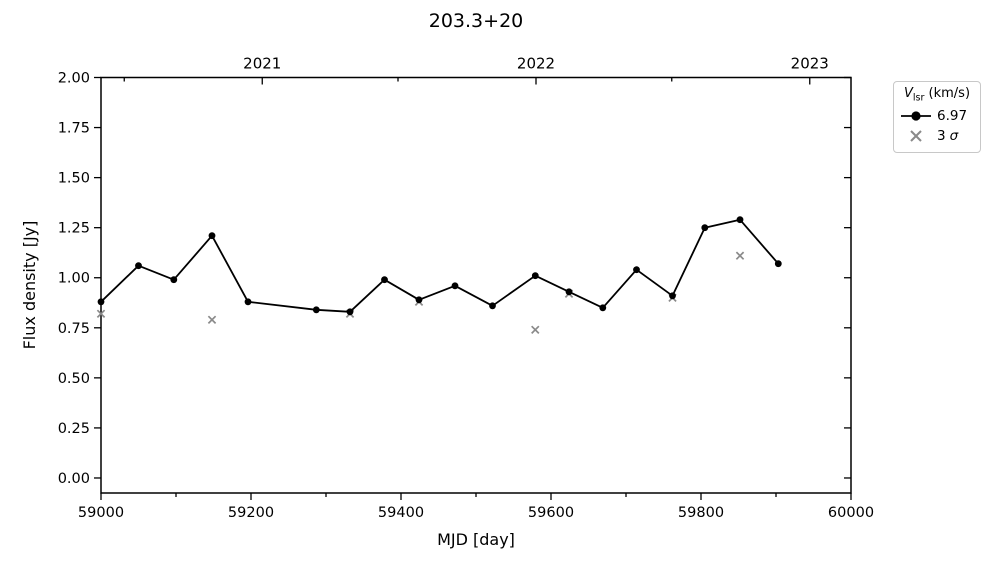  What do you see at coordinates (551, 513) in the screenshot?
I see `x-tick-label: 59600` at bounding box center [551, 513].